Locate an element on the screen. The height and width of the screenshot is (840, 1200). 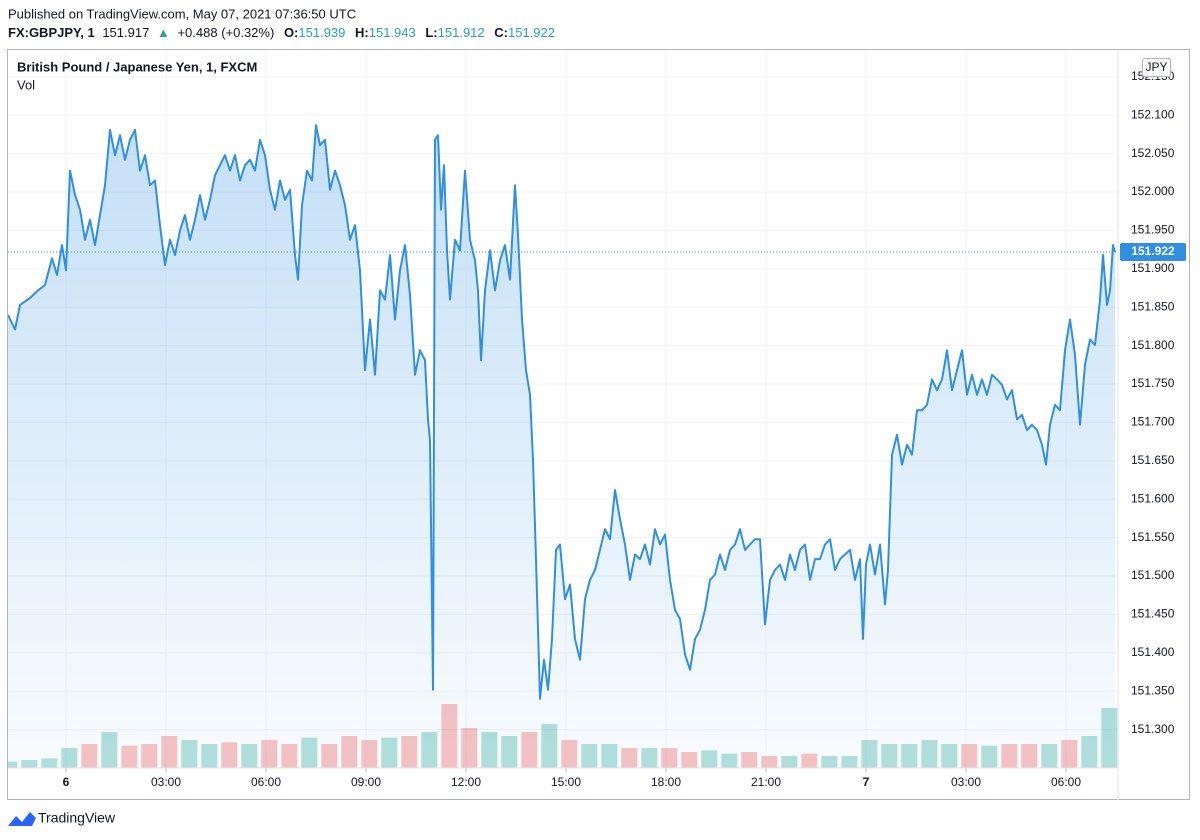
currency: JPY is located at coordinates (1156, 67).